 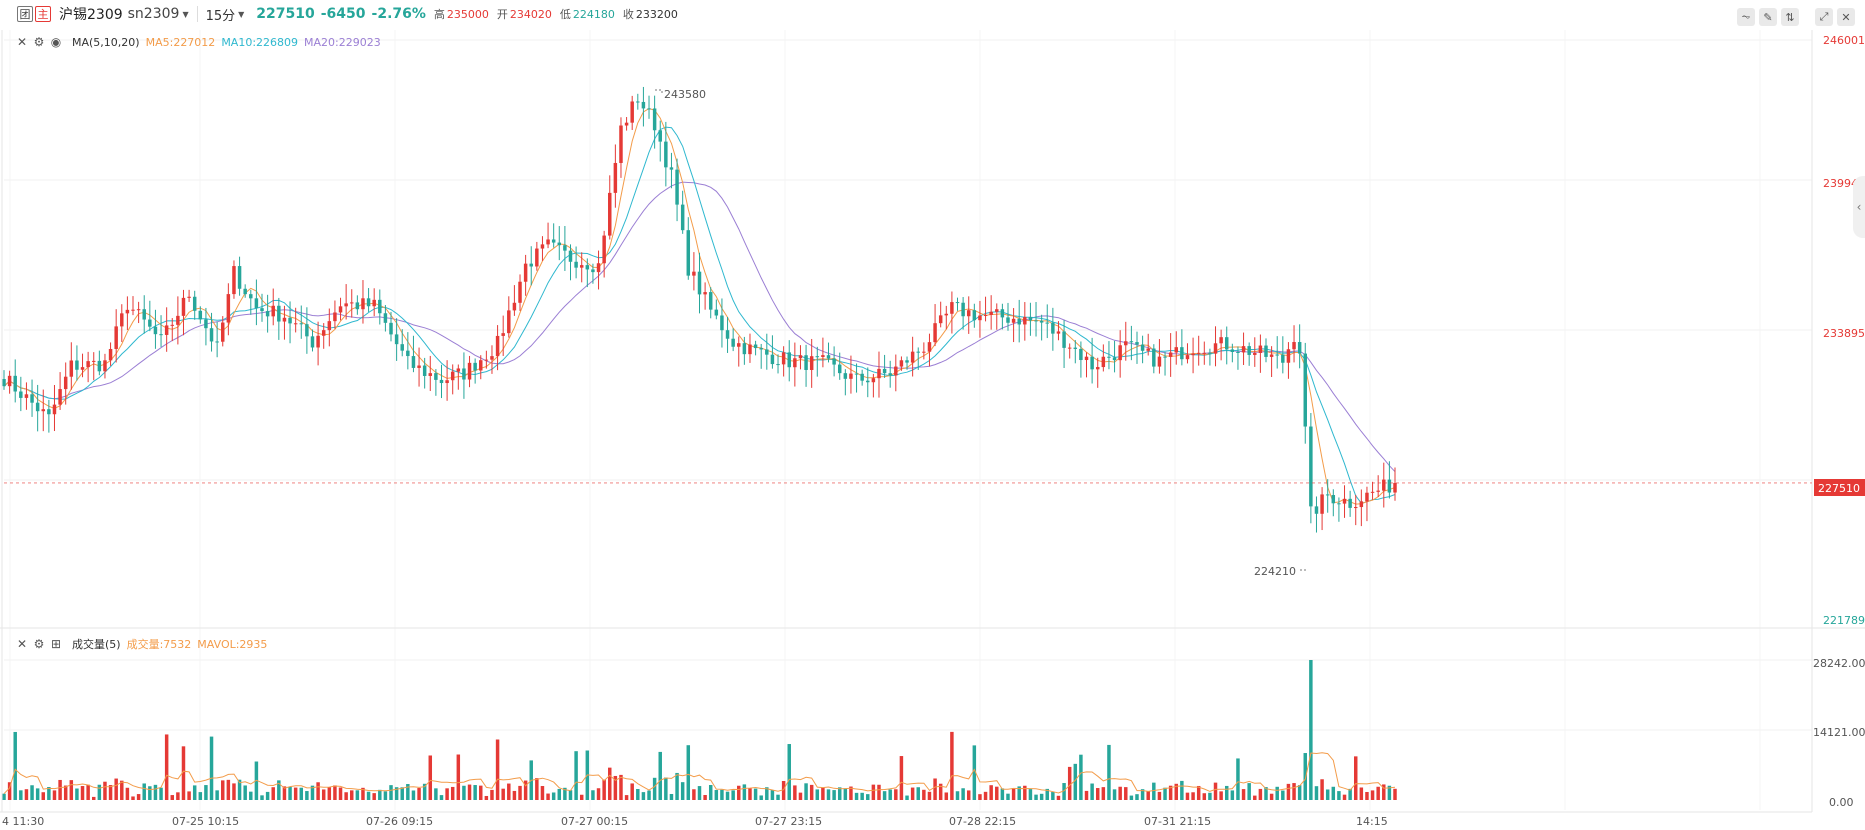 I want to click on group-badge: 团, so click(x=25, y=14).